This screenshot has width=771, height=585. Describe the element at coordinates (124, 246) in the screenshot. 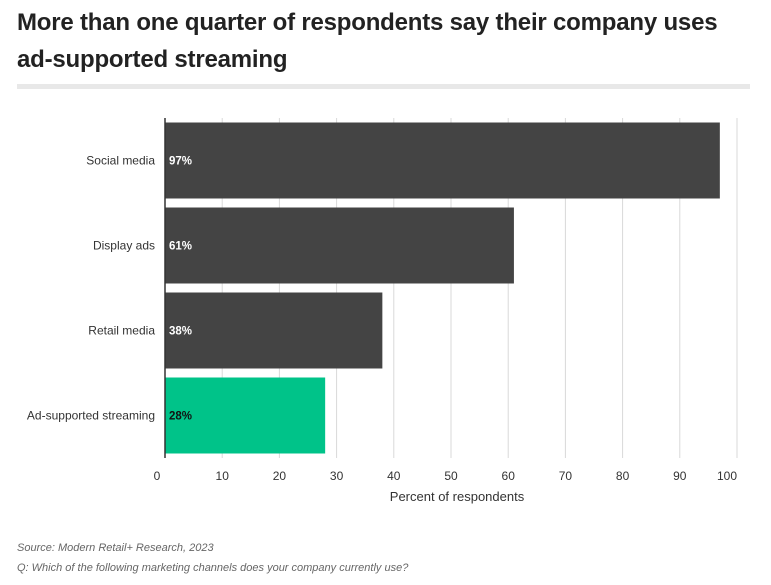

I see `category-label: Display ads` at that location.